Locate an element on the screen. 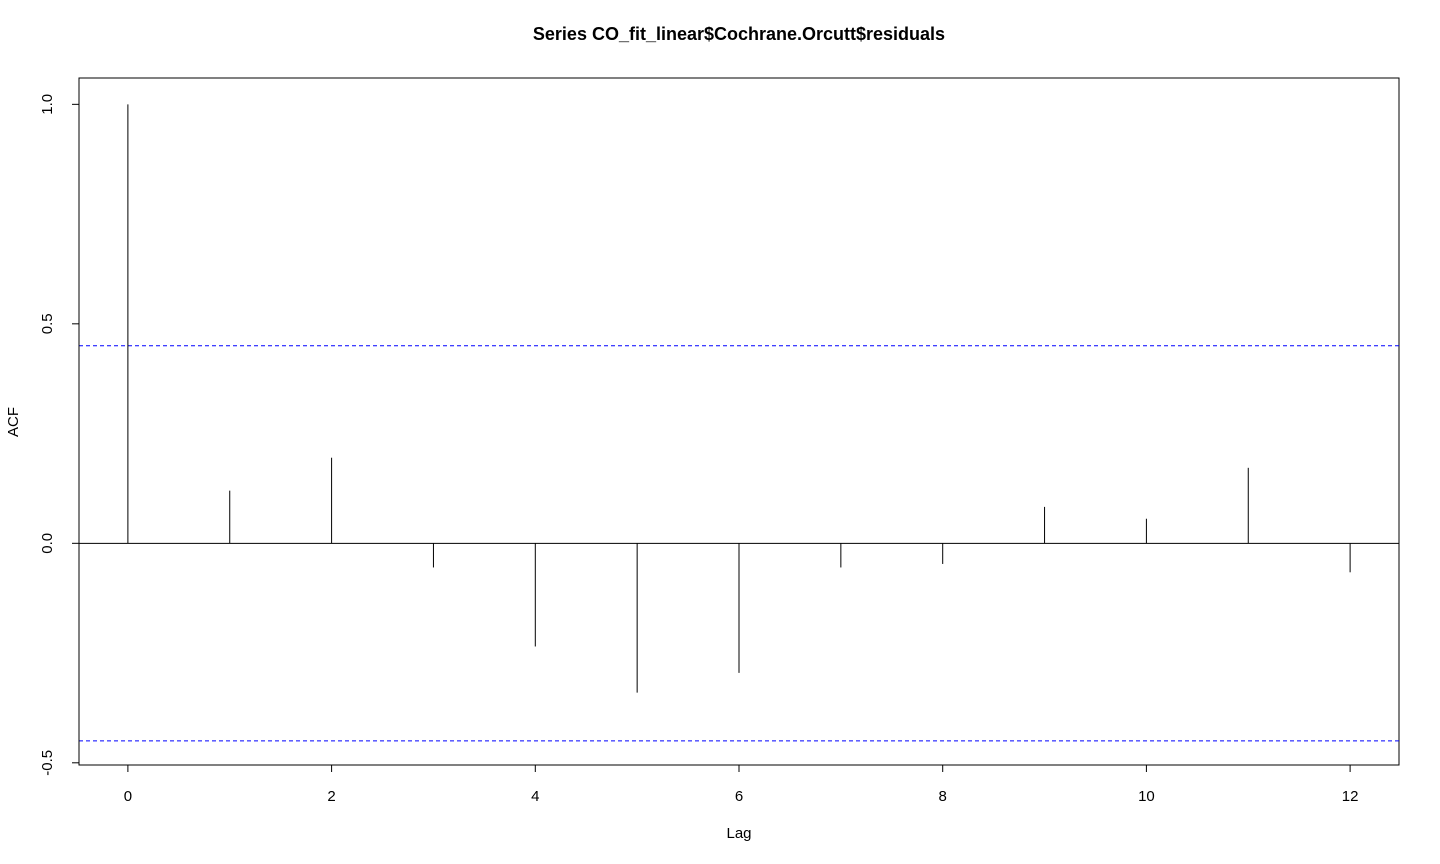 This screenshot has width=1440, height=864. x-tick-label: 12 is located at coordinates (1350, 796).